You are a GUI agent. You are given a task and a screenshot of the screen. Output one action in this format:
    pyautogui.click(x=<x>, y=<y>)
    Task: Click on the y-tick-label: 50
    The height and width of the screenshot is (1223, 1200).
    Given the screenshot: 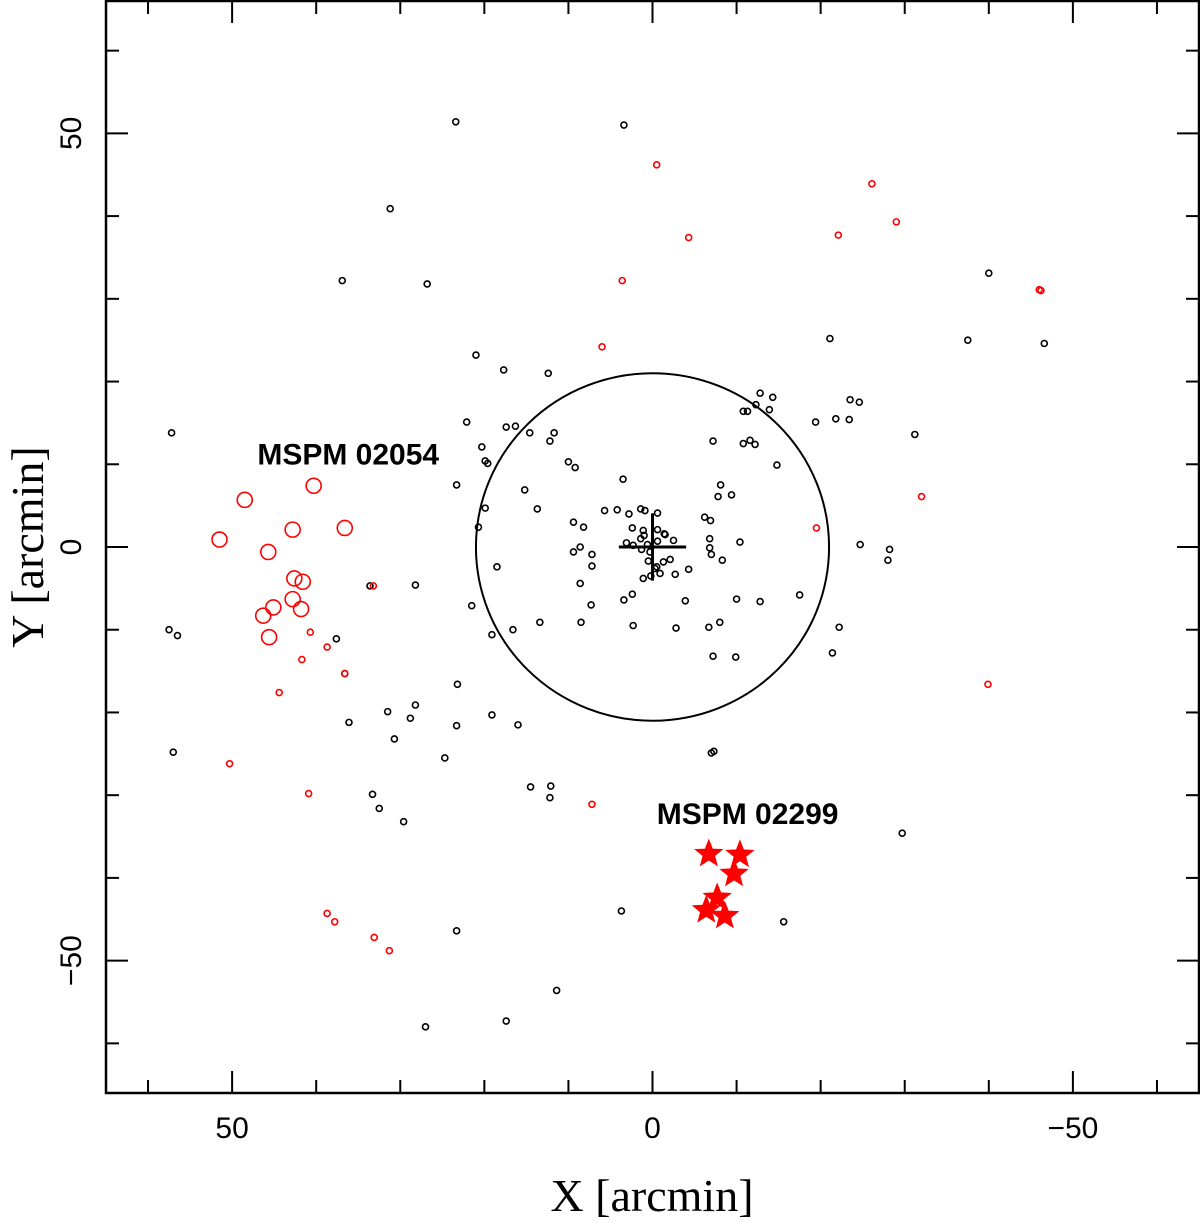 What is the action you would take?
    pyautogui.click(x=71, y=133)
    